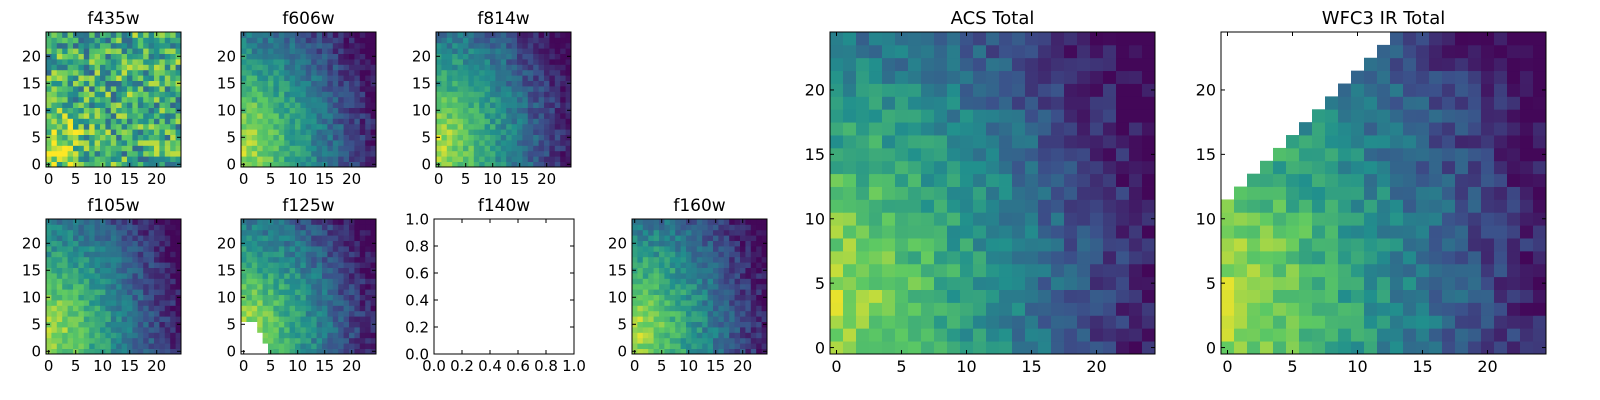 The width and height of the screenshot is (1600, 400). What do you see at coordinates (76, 366) in the screenshot?
I see `x-tick-label: 5` at bounding box center [76, 366].